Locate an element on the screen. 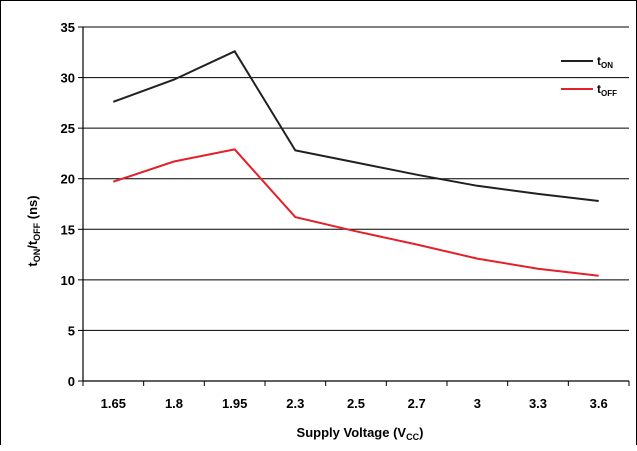 The width and height of the screenshot is (637, 451). x-tick-label: 2.5 is located at coordinates (356, 403).